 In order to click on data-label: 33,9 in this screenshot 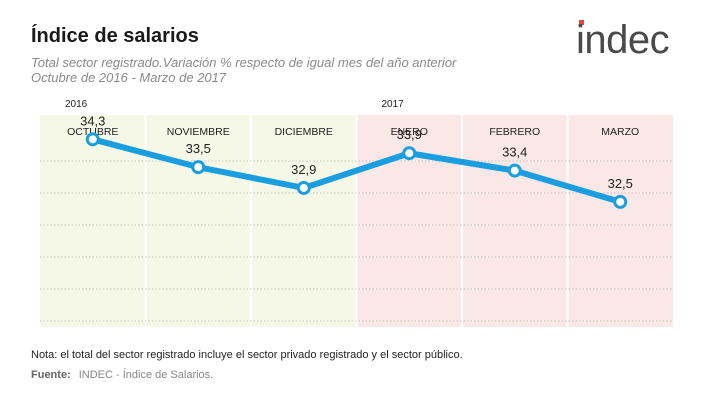, I will do `click(409, 134)`.